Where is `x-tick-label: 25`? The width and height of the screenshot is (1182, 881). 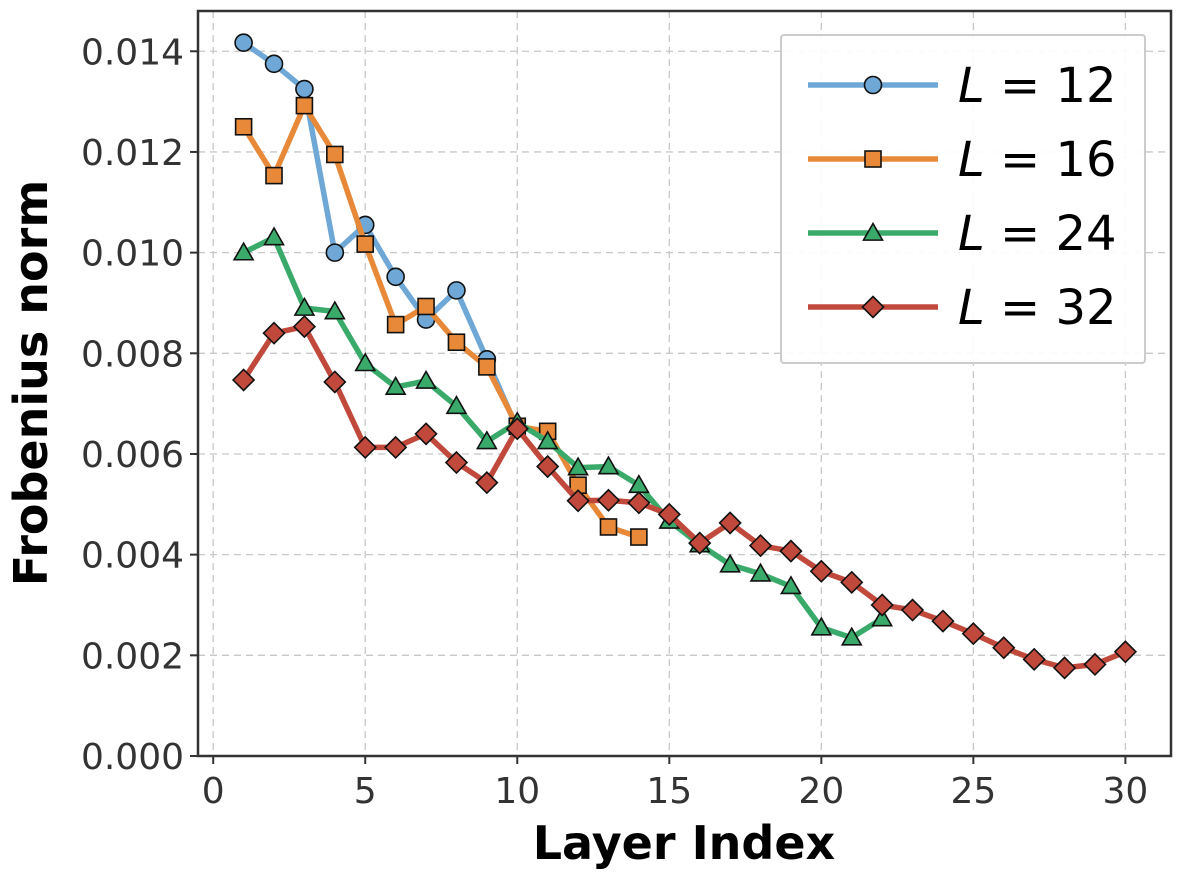 x-tick-label: 25 is located at coordinates (973, 791).